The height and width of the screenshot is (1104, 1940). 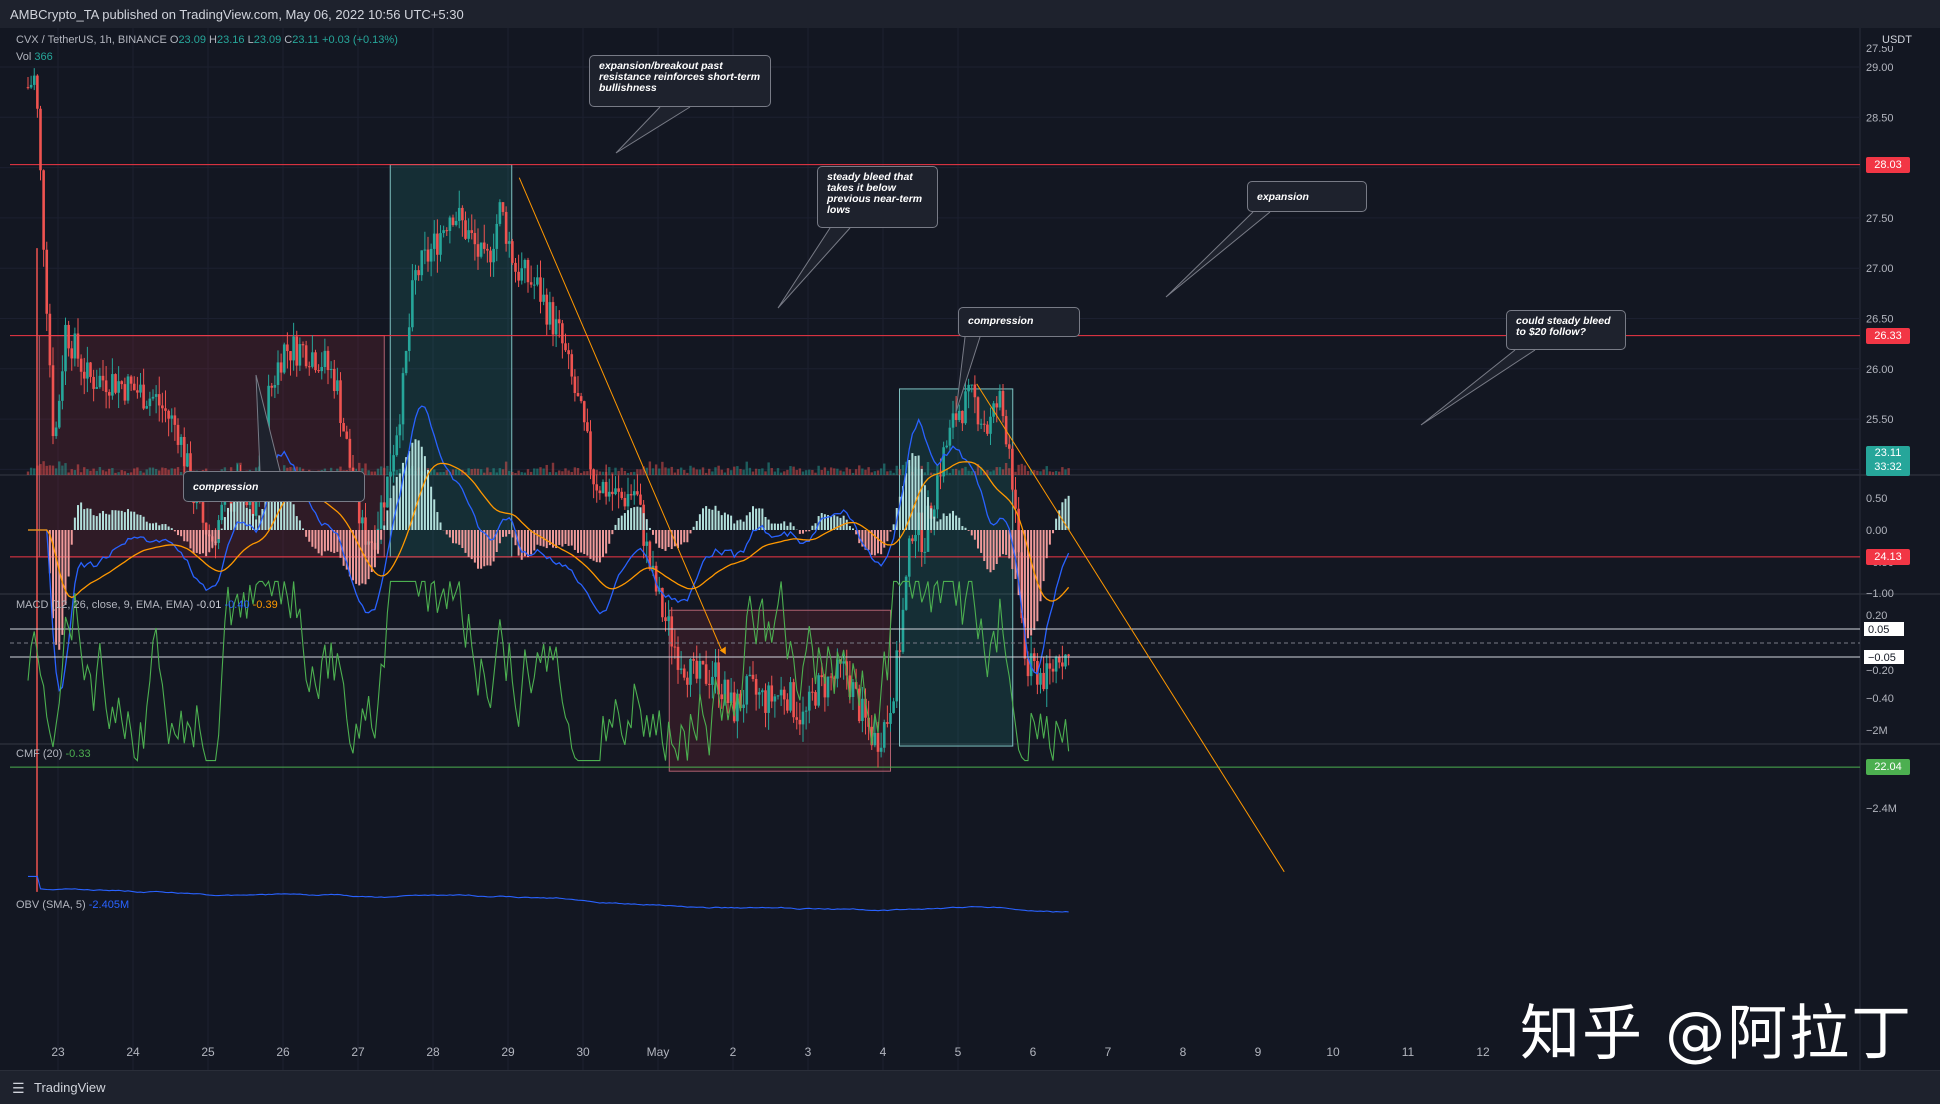 What do you see at coordinates (24, 57) in the screenshot?
I see `vol-label: Vol` at bounding box center [24, 57].